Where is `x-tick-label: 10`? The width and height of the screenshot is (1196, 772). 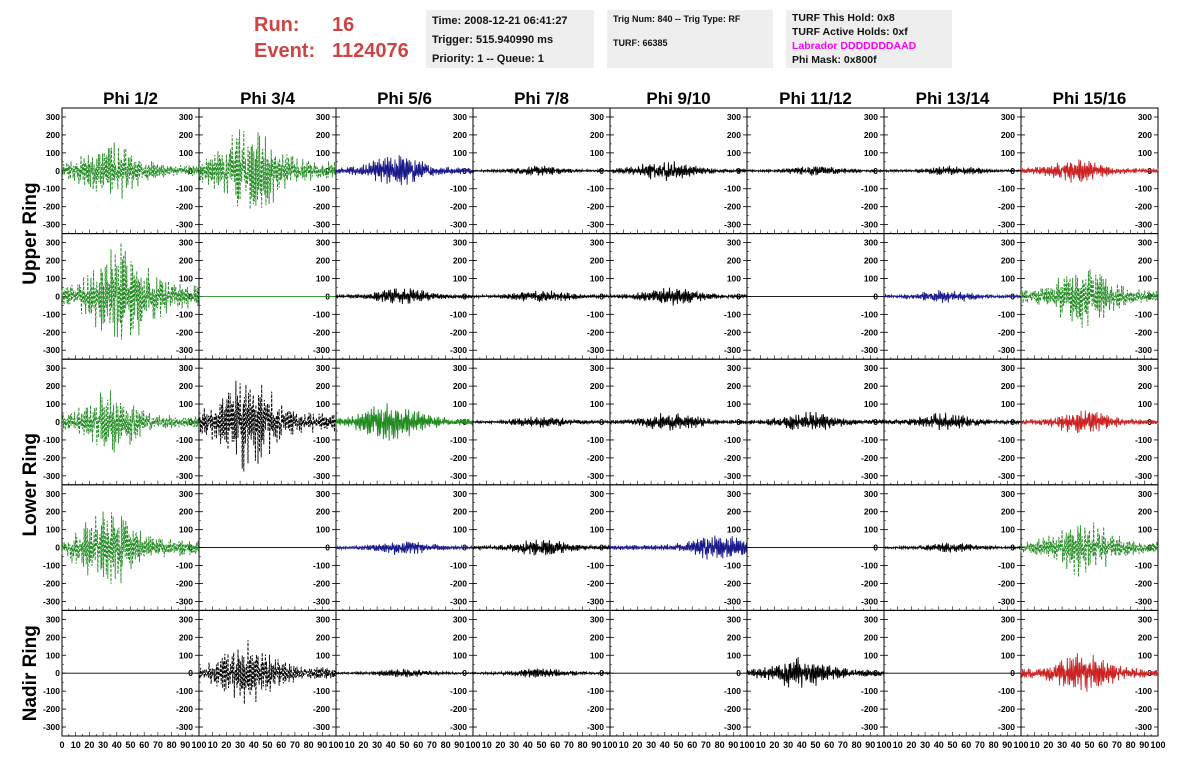
x-tick-label: 10 is located at coordinates (898, 745).